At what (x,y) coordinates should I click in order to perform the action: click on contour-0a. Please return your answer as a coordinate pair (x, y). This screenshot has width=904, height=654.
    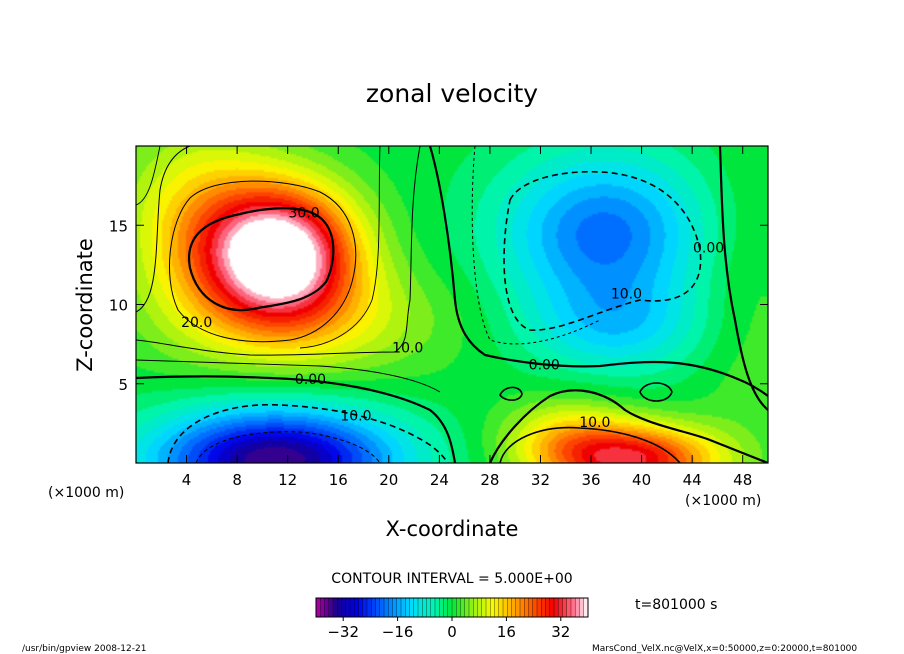
    Looking at the image, I should click on (296, 419).